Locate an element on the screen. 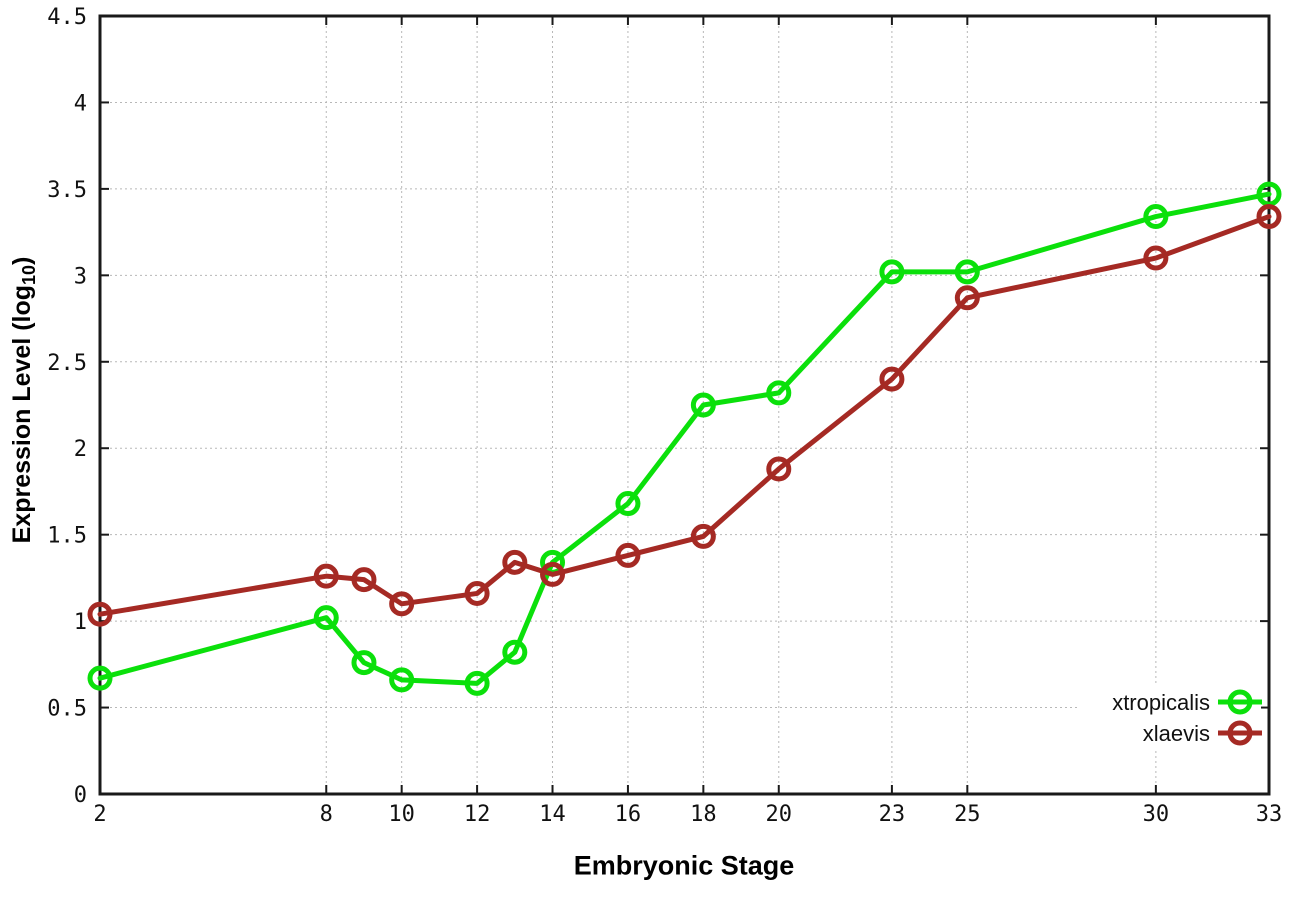 The image size is (1296, 907). x-tick-label: 25 is located at coordinates (967, 814).